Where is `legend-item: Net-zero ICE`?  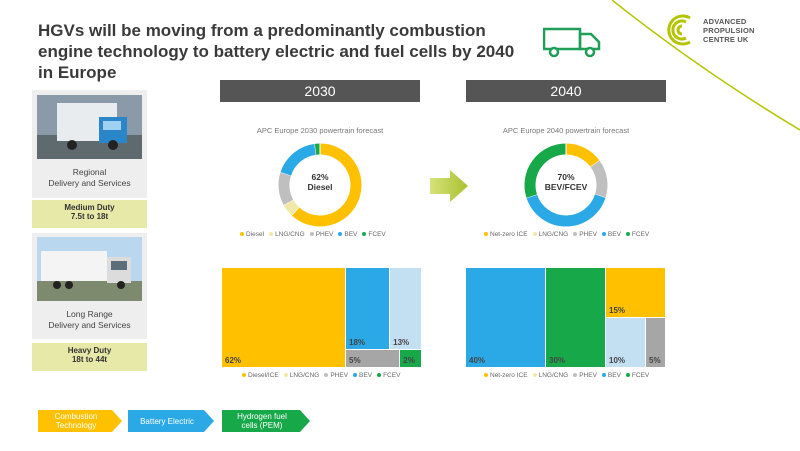
legend-item: Net-zero ICE is located at coordinates (506, 375).